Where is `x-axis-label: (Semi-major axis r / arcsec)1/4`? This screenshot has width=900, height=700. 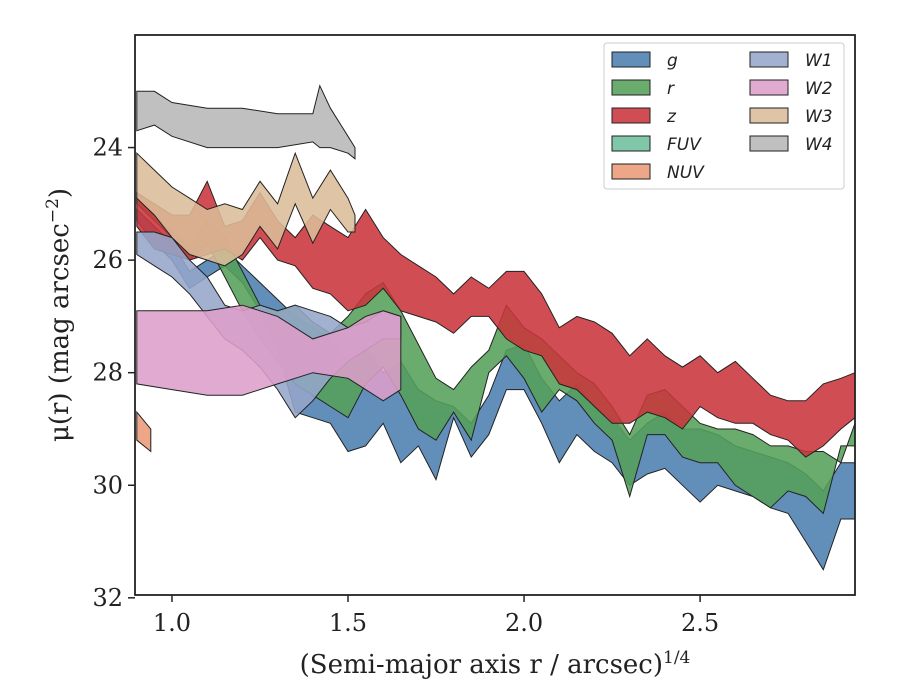
x-axis-label: (Semi-major axis r / arcsec)1/4 is located at coordinates (495, 664).